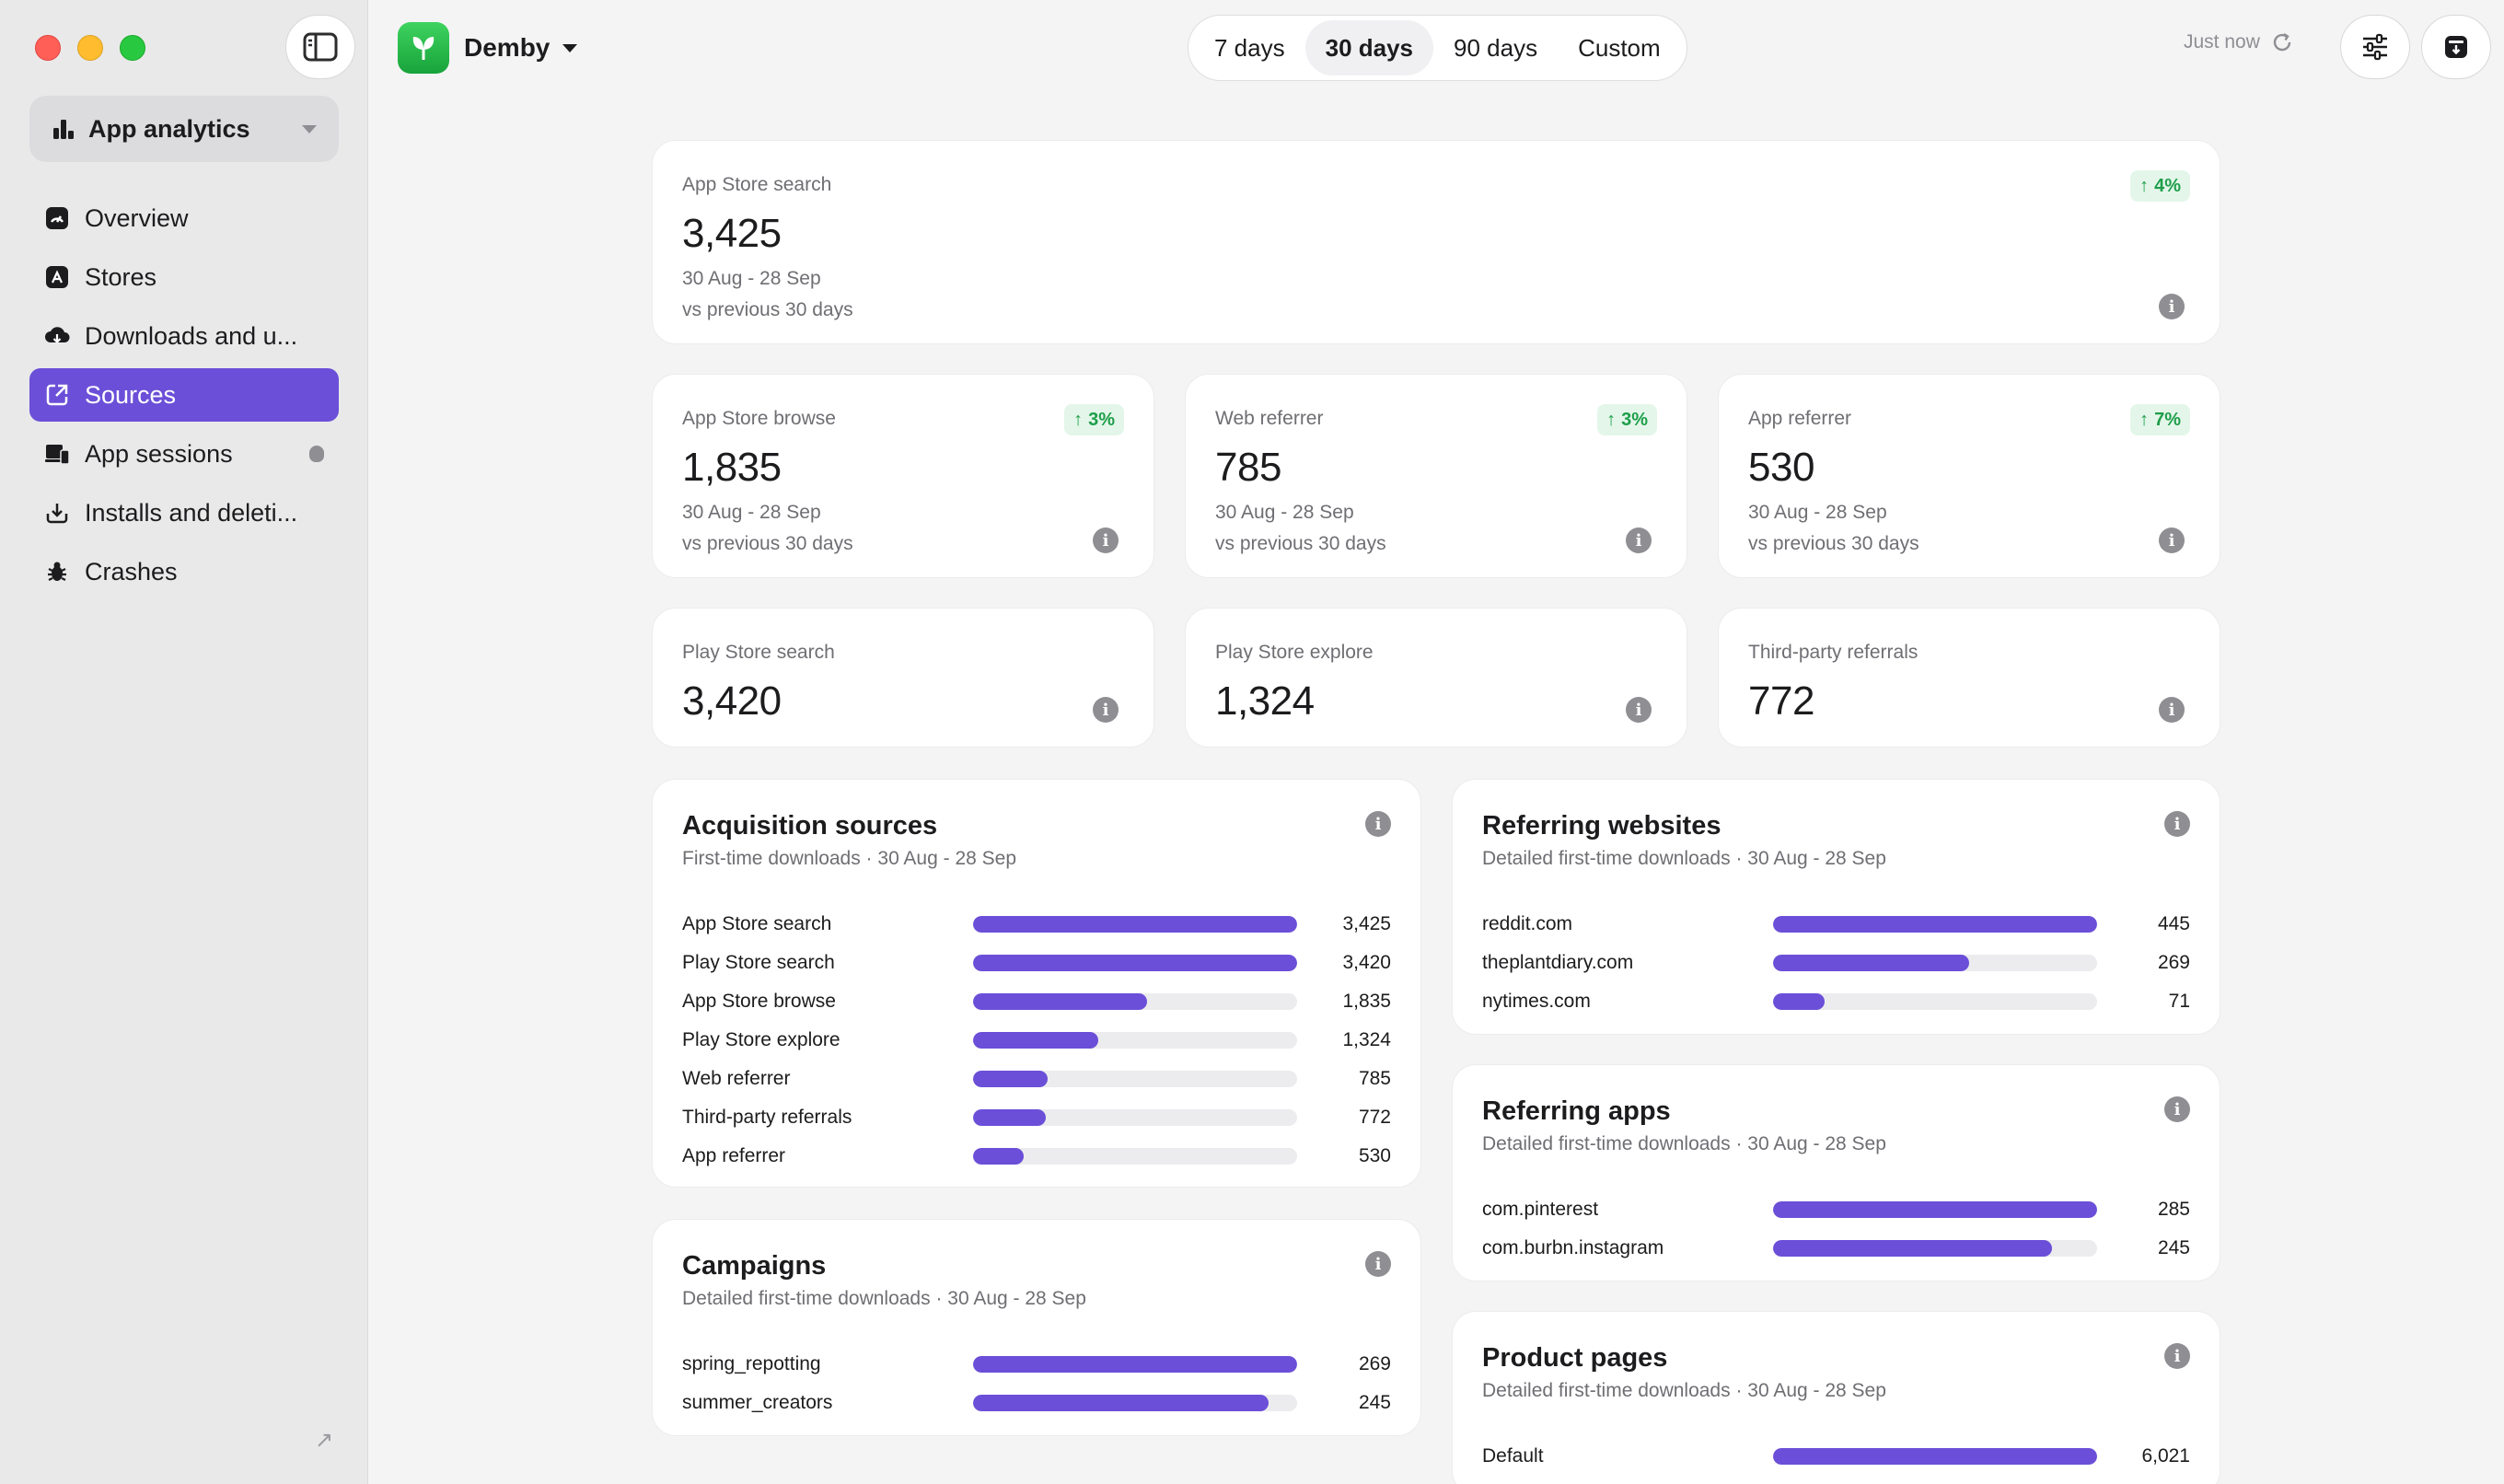 The height and width of the screenshot is (1484, 2504). I want to click on sidebar-item-label: Overview, so click(137, 217).